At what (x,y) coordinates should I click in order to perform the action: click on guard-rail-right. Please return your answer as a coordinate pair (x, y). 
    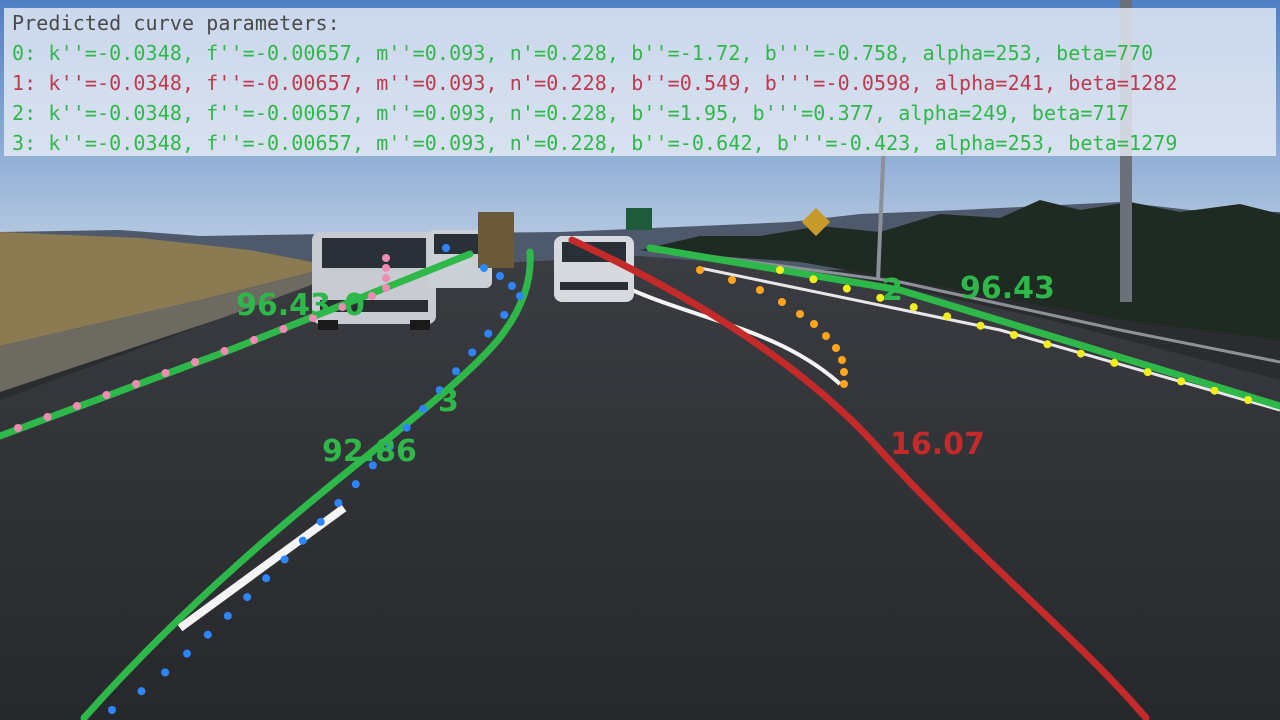
    Looking at the image, I should click on (964, 305).